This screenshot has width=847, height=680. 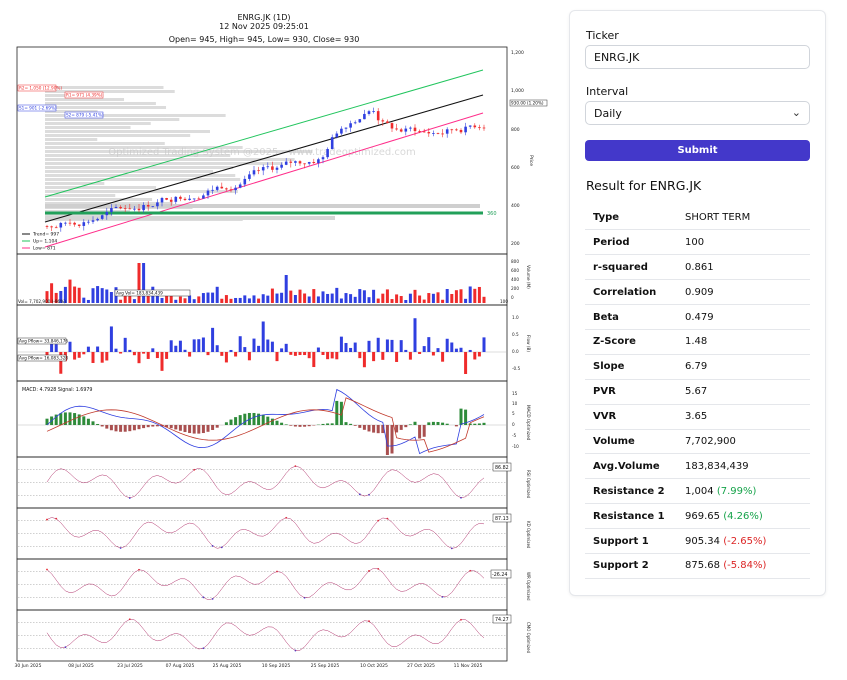 What do you see at coordinates (697, 342) in the screenshot?
I see `result-row: Z-Score 1.48` at bounding box center [697, 342].